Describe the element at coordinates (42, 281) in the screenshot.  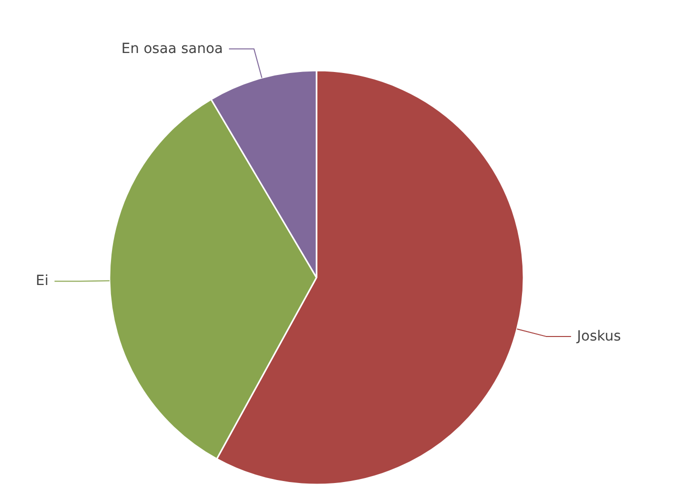
I see `slice-label: Ei` at that location.